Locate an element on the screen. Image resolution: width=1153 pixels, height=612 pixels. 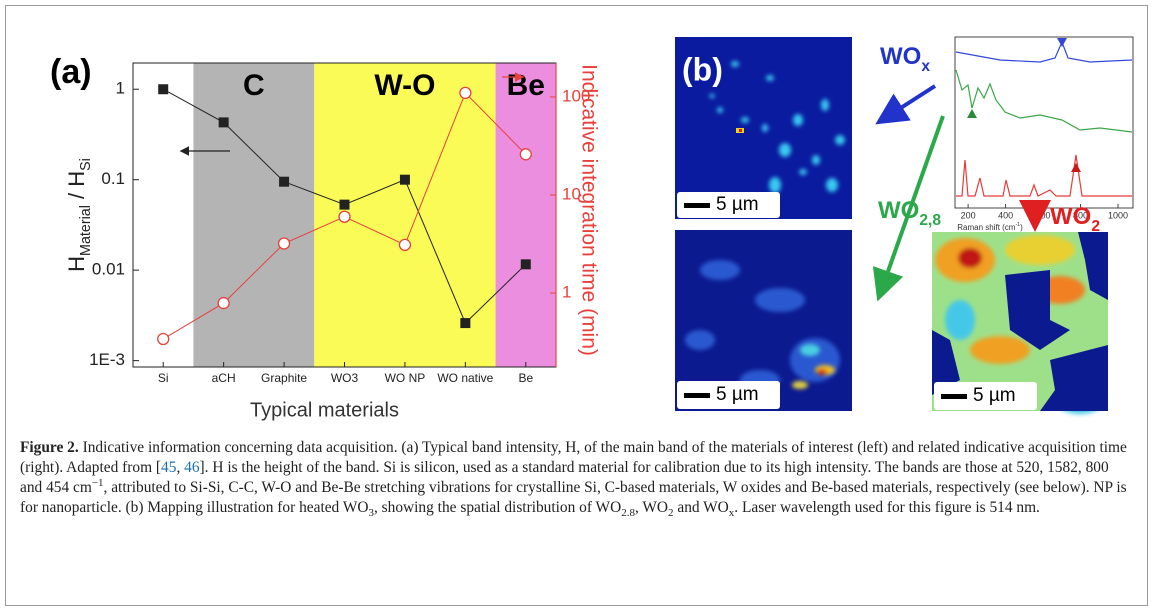
caption-text: −1 is located at coordinates (97, 482).